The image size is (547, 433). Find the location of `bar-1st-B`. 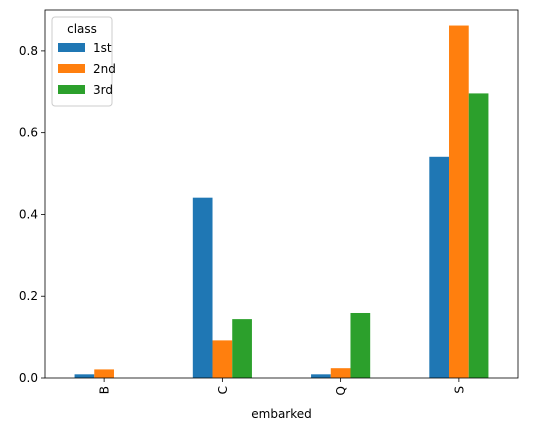

bar-1st-B is located at coordinates (84, 376).